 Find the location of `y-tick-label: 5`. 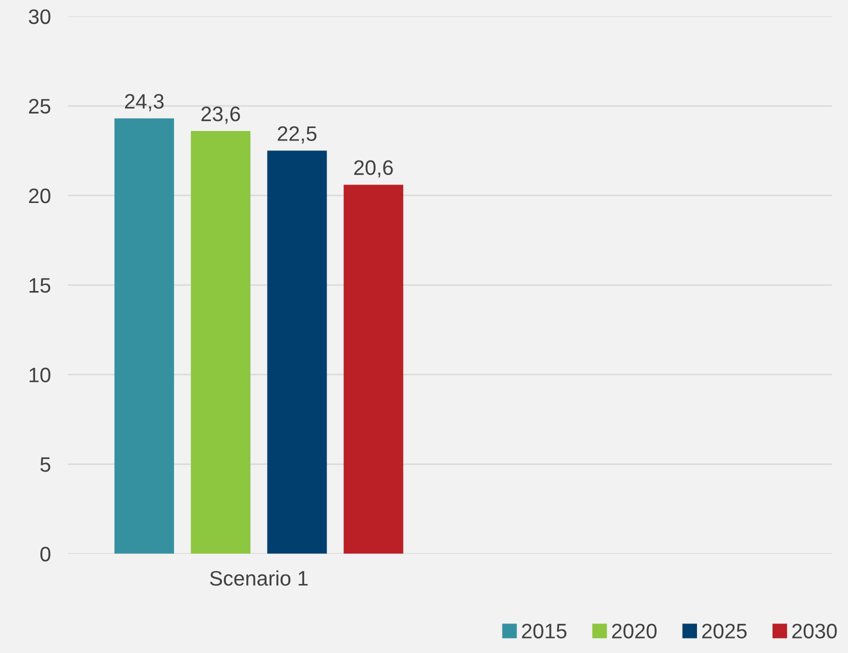

y-tick-label: 5 is located at coordinates (45, 464).